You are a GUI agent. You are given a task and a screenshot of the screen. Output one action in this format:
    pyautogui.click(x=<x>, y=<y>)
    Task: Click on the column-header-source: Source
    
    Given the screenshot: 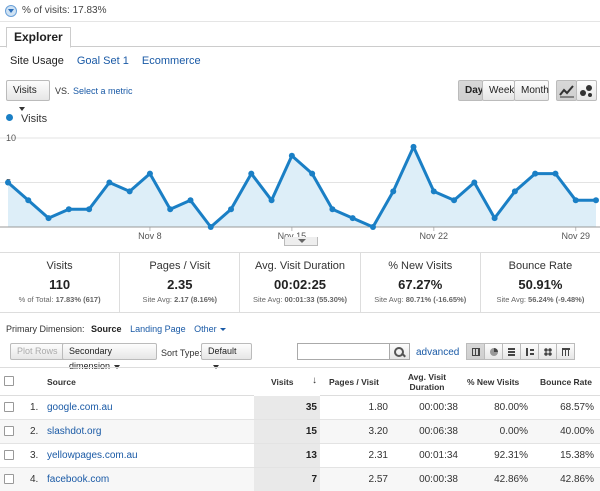 What is the action you would take?
    pyautogui.click(x=61, y=382)
    